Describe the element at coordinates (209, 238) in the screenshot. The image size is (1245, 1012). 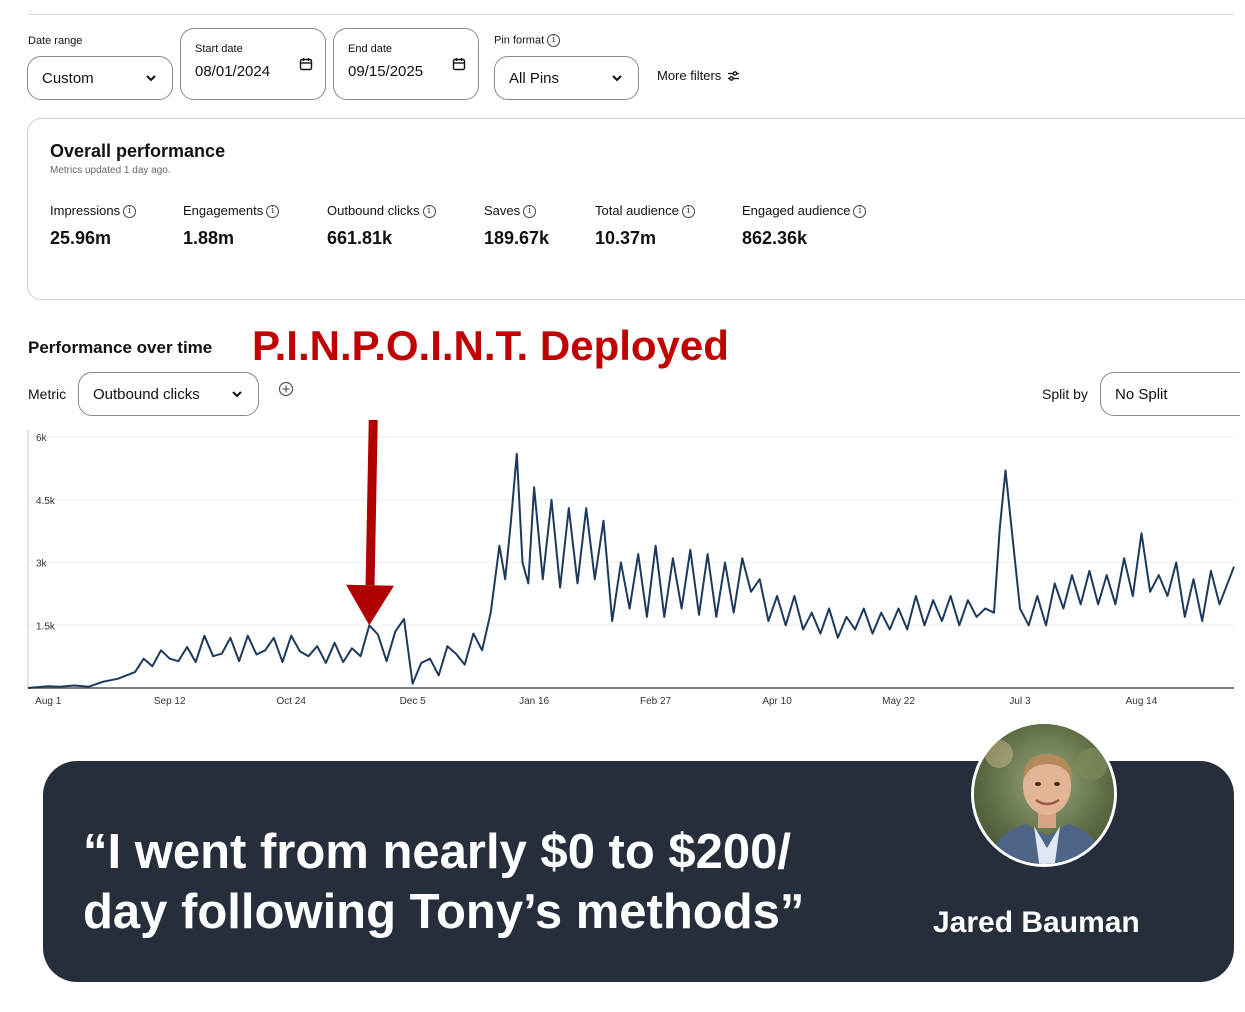
I see `metric-value: 1.88m` at that location.